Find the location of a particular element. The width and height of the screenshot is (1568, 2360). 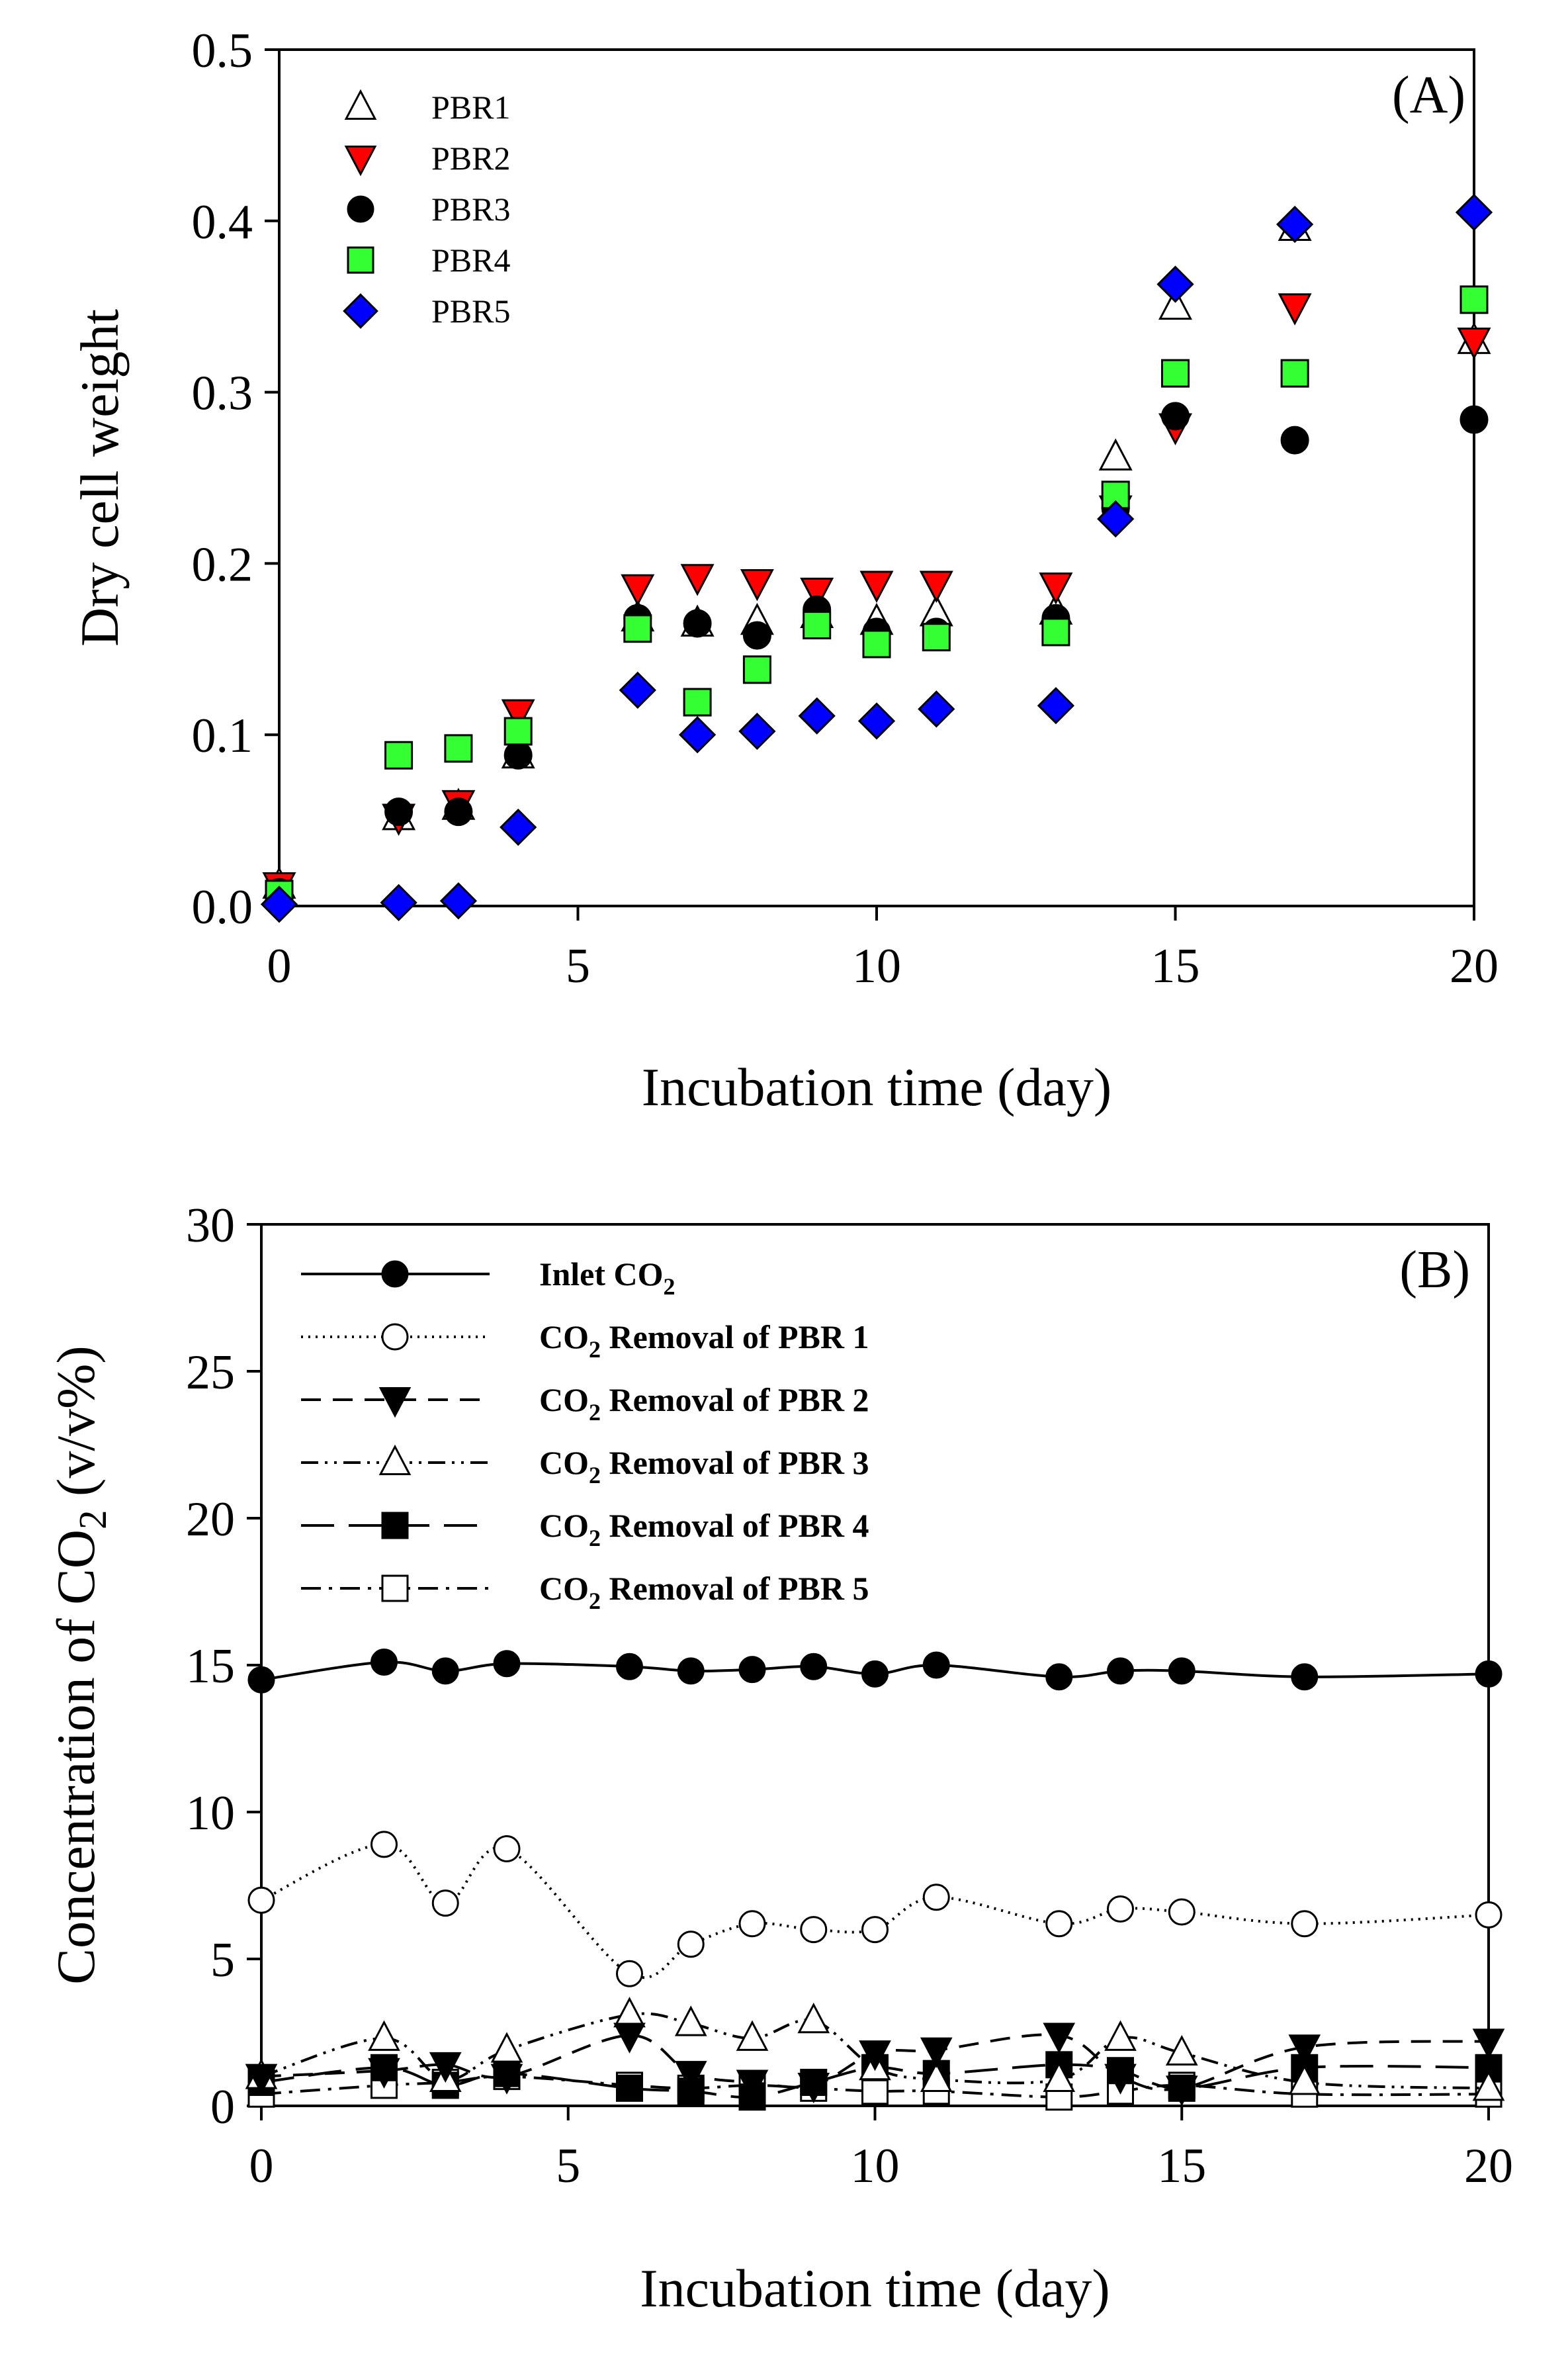

legend-marker-pbr5-removal is located at coordinates (395, 1588).